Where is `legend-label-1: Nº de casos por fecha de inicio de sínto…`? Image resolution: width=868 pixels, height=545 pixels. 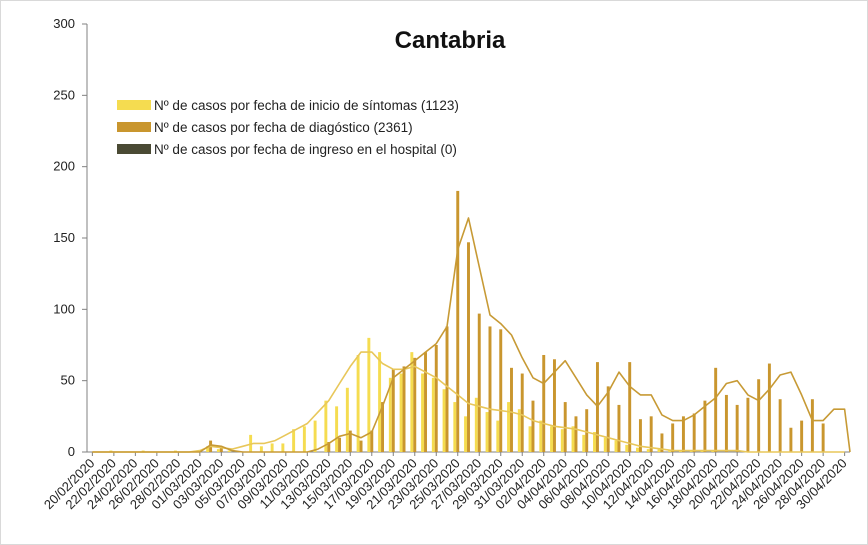 legend-label-1: Nº de casos por fecha de inicio de sínto… is located at coordinates (306, 105).